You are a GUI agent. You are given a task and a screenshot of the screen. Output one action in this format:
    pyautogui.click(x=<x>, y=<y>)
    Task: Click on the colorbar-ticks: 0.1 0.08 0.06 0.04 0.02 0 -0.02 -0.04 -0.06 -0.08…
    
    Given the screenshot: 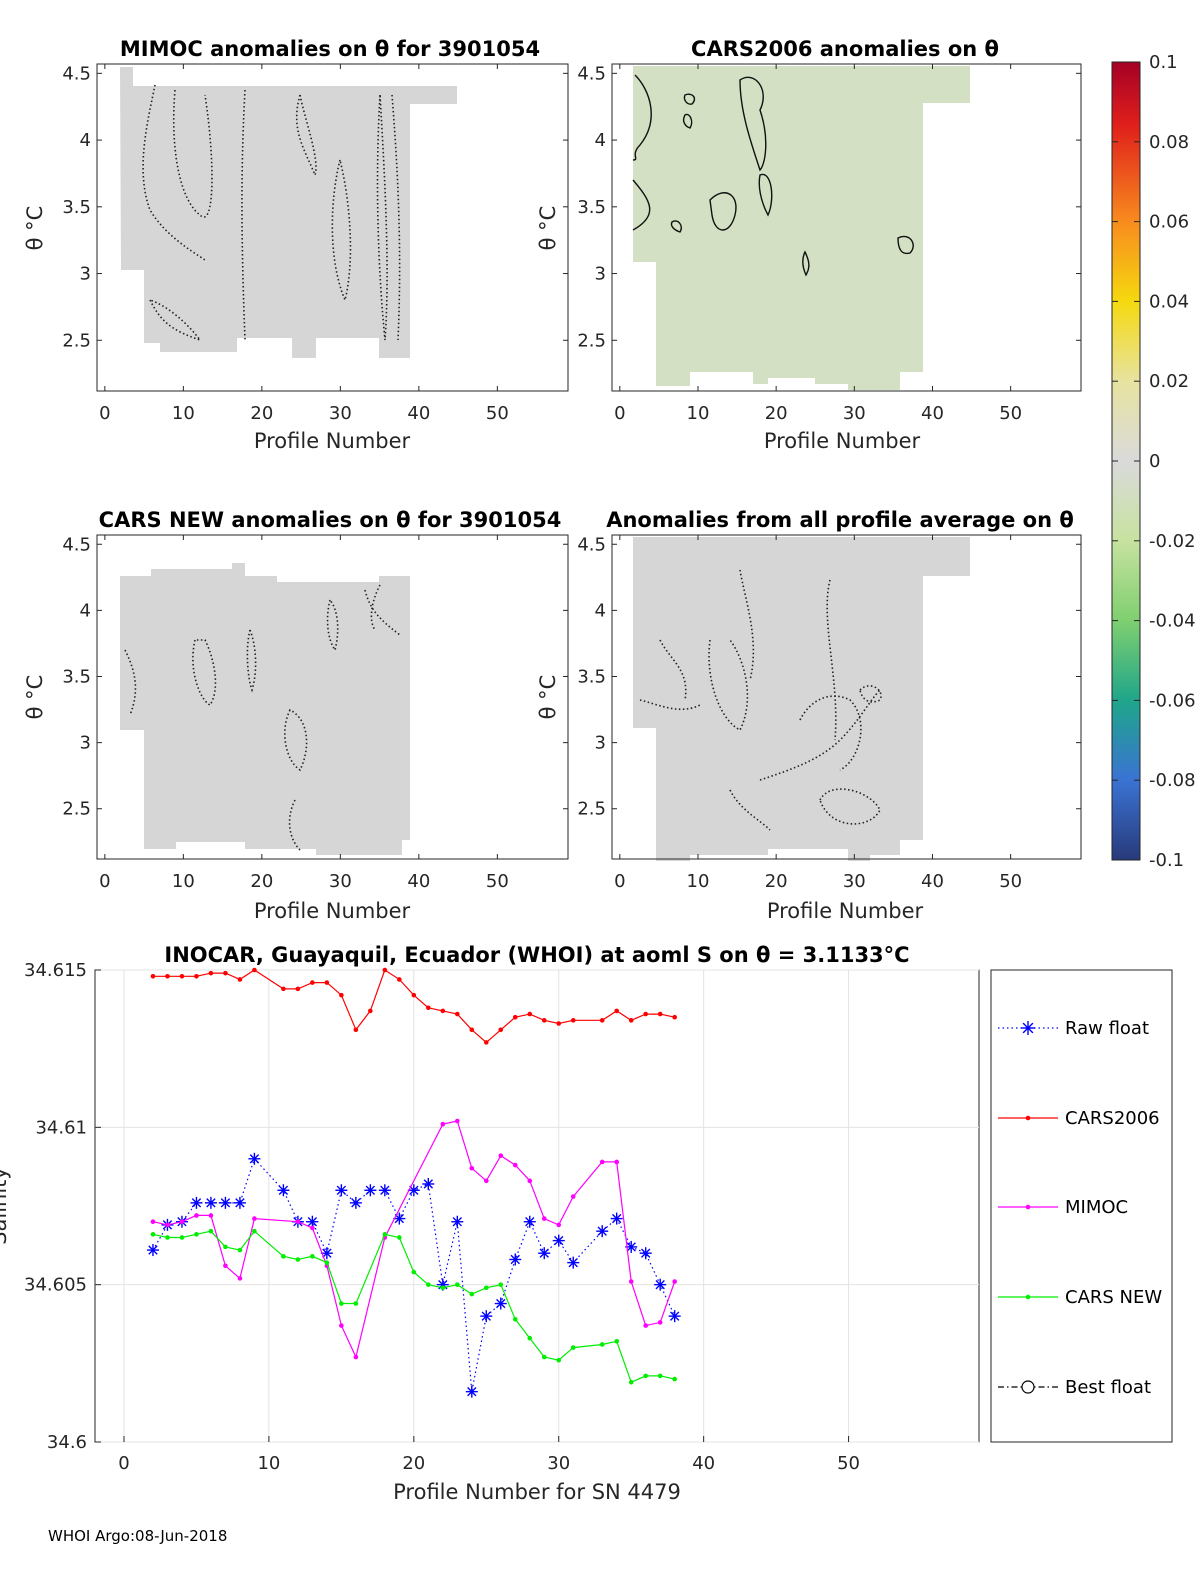 What is the action you would take?
    pyautogui.click(x=1154, y=461)
    